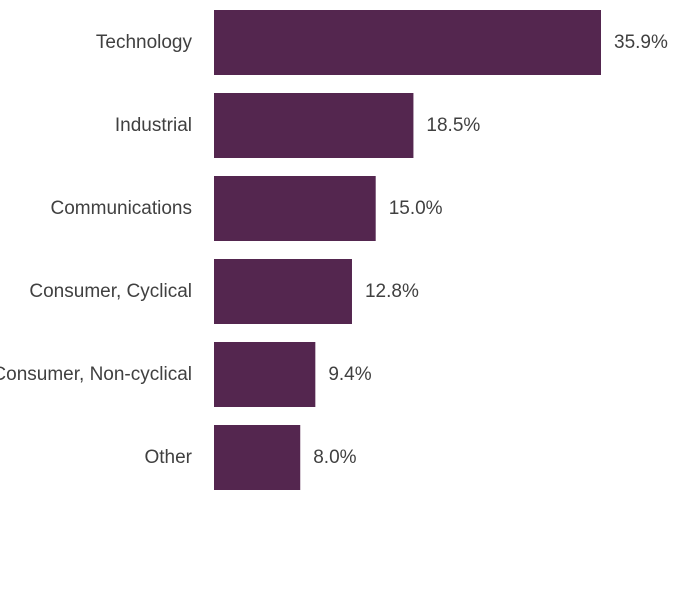 The height and width of the screenshot is (605, 696). Describe the element at coordinates (110, 291) in the screenshot. I see `category-label-consumer-cyclical: Consumer, Cyclical` at that location.